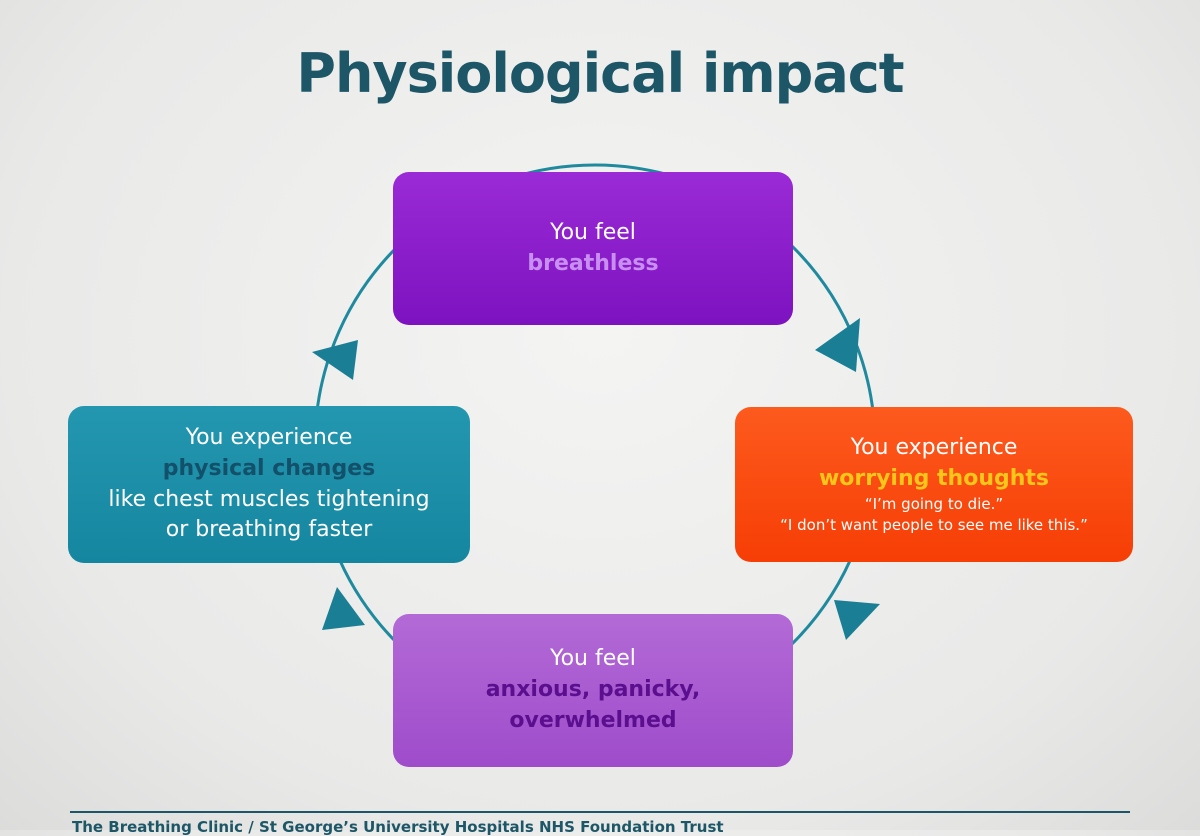 The width and height of the screenshot is (1200, 836). I want to click on node-breathless: You feel breathless, so click(593, 248).